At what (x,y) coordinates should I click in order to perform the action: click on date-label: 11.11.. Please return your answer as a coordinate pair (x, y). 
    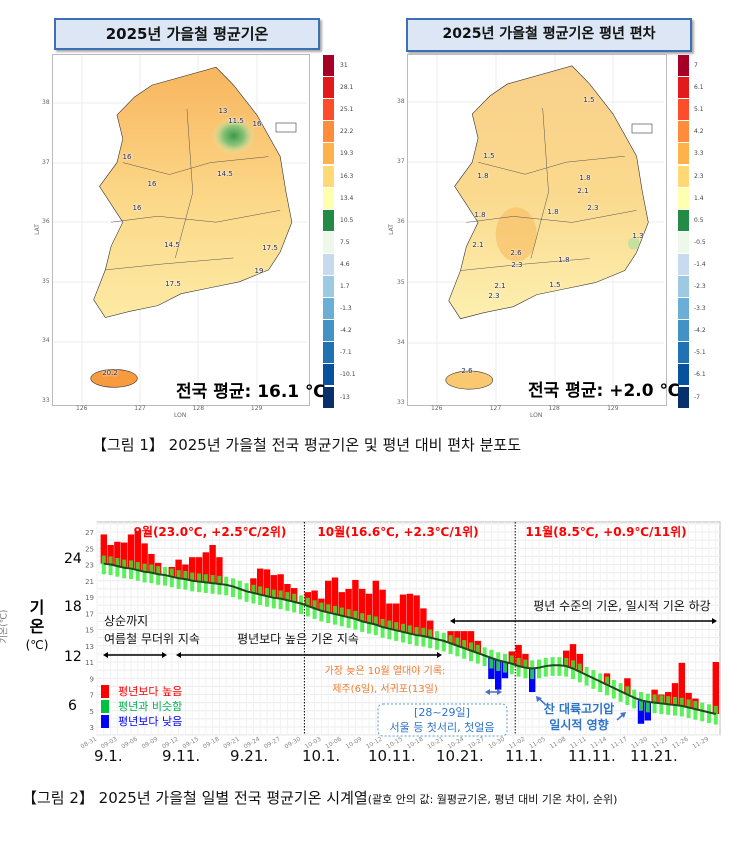
    Looking at the image, I should click on (592, 756).